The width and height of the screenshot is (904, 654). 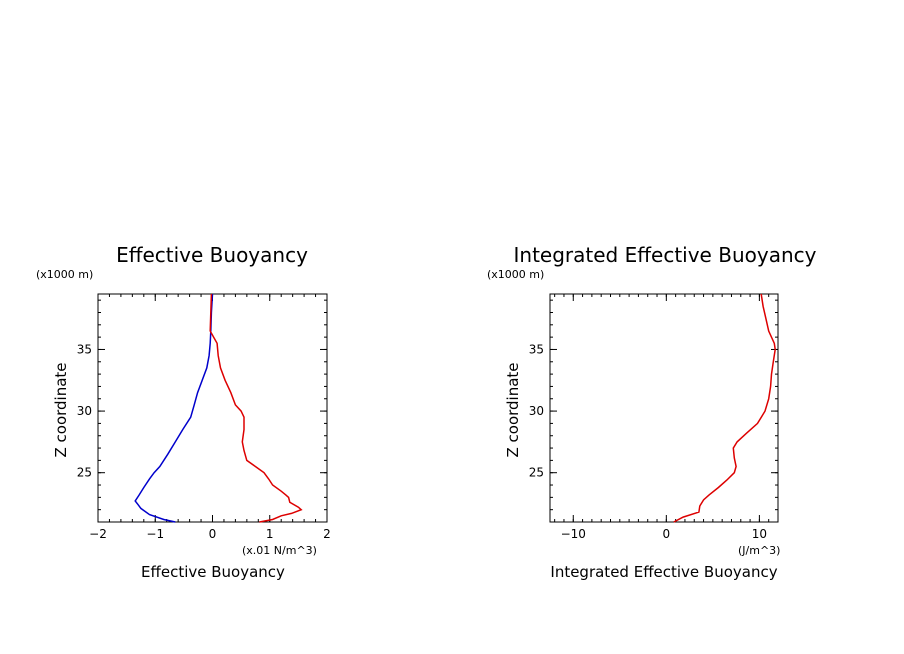 I want to click on x-axis-label-left: Effective Buoyancy, so click(x=213, y=572).